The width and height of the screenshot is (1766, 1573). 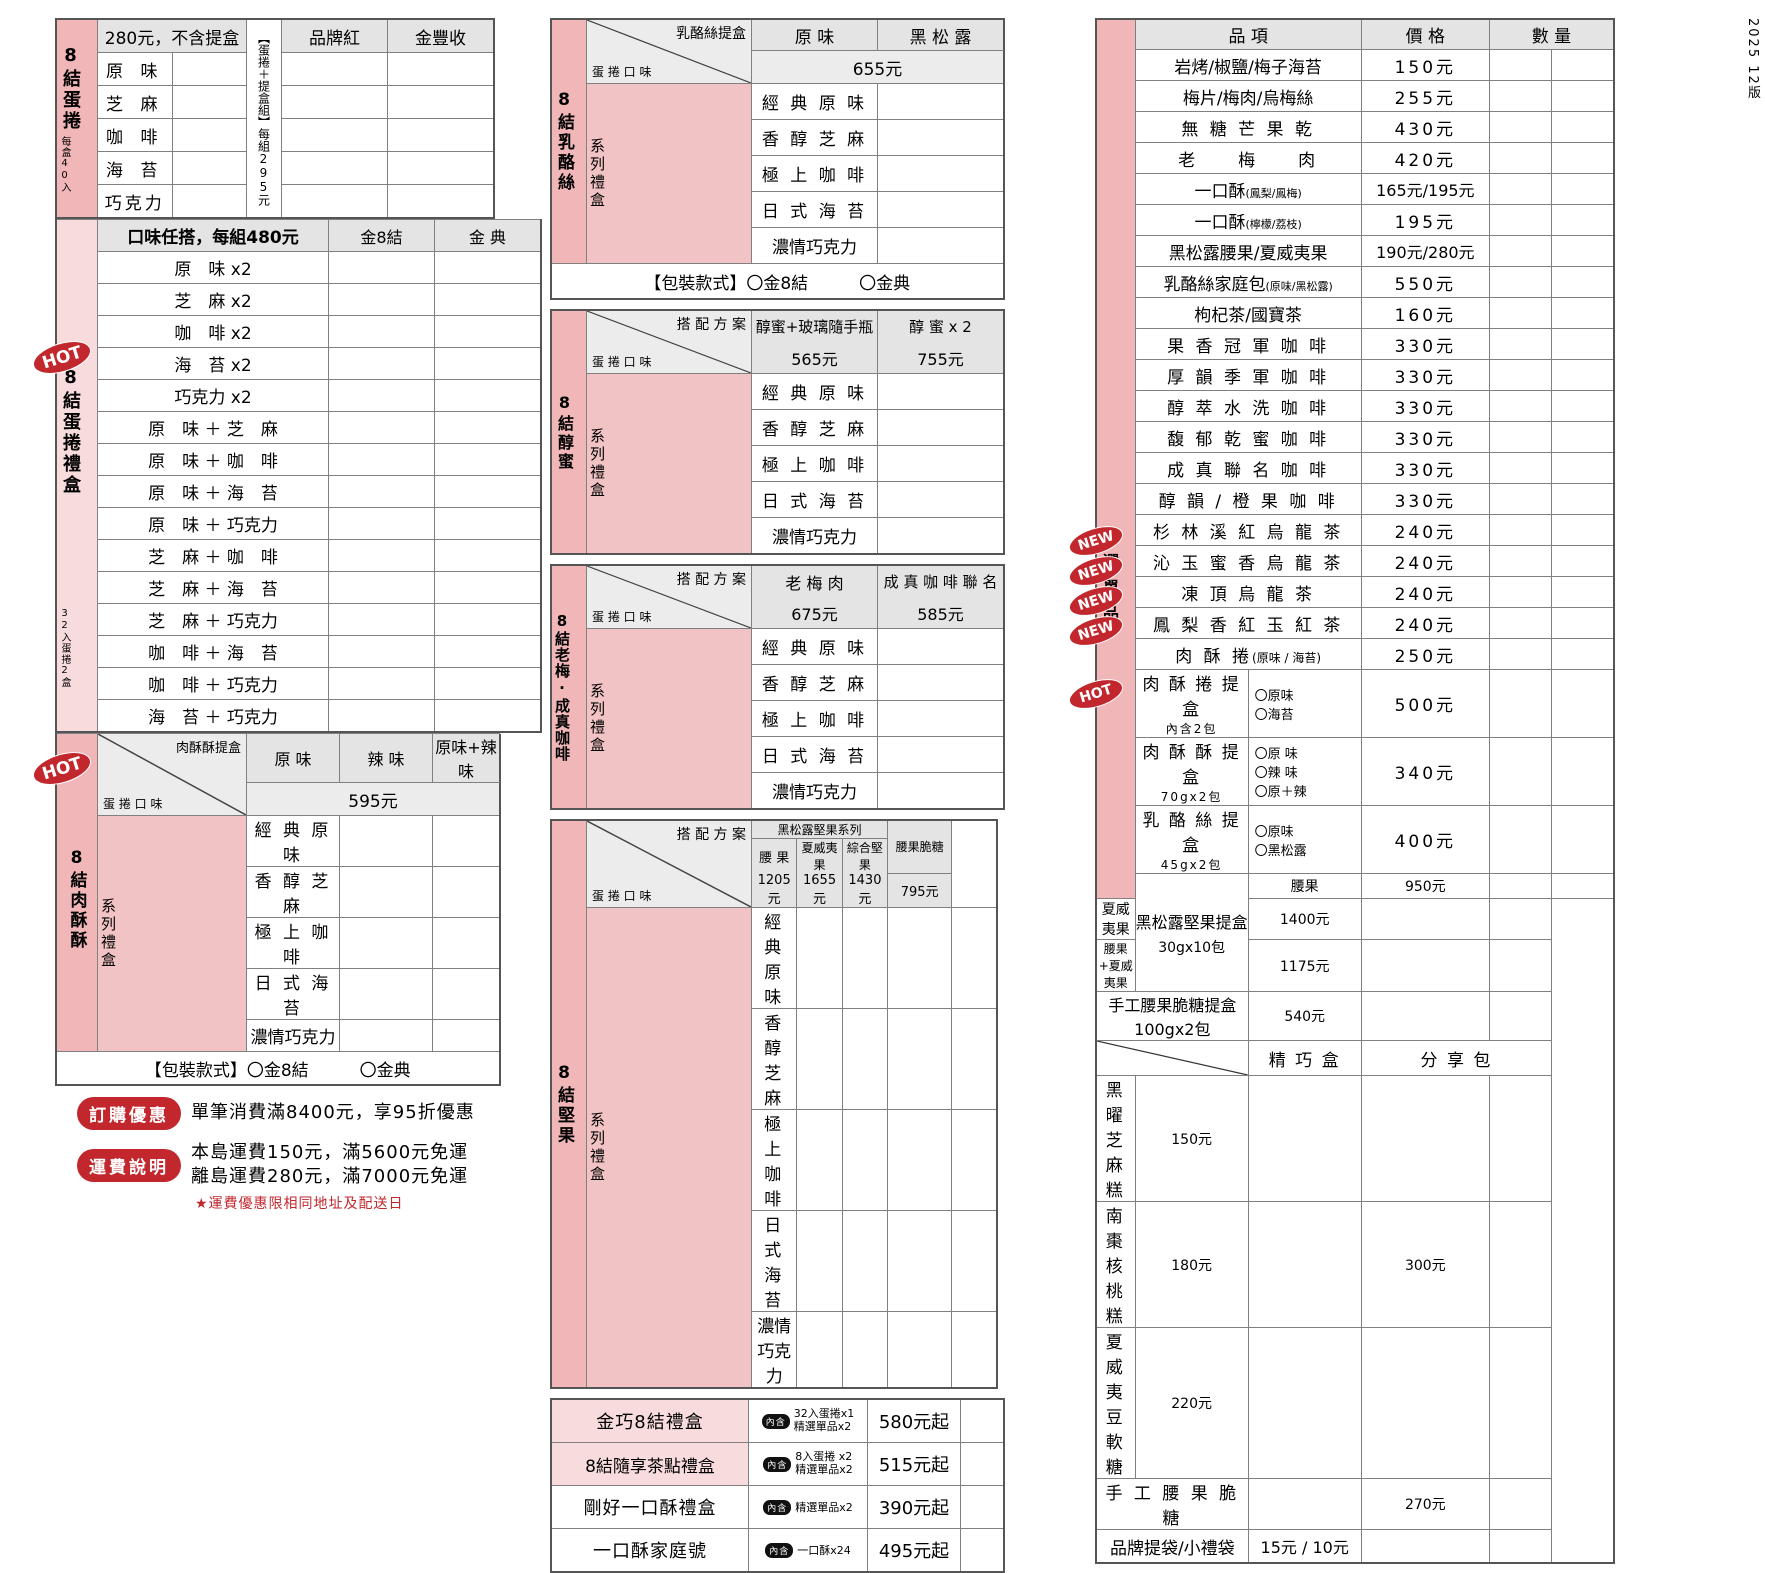 I want to click on option-choice: 〇黑松露, so click(x=1280, y=851).